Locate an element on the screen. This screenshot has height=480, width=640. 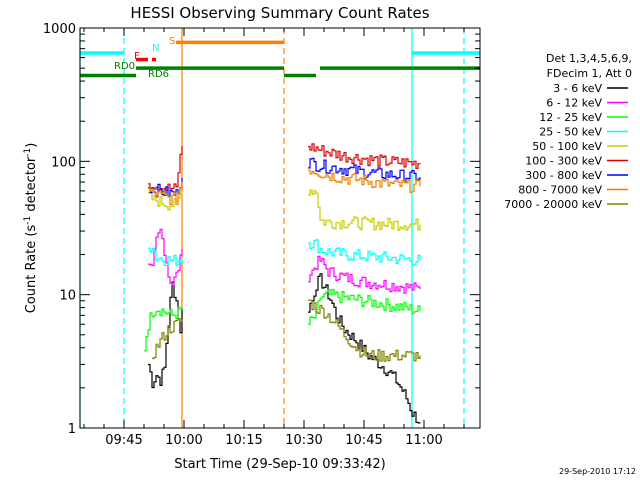
legend-label-100-300-kev: 100 - 300 keV is located at coordinates (563, 161).